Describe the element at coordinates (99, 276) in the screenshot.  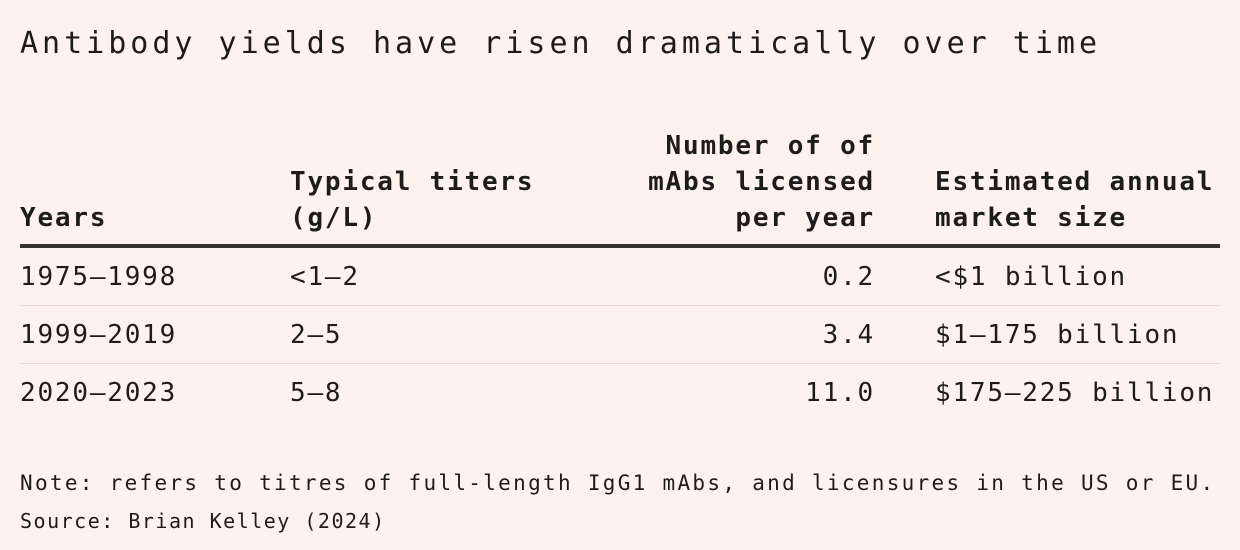
I see `cell-years: 1975–1998` at that location.